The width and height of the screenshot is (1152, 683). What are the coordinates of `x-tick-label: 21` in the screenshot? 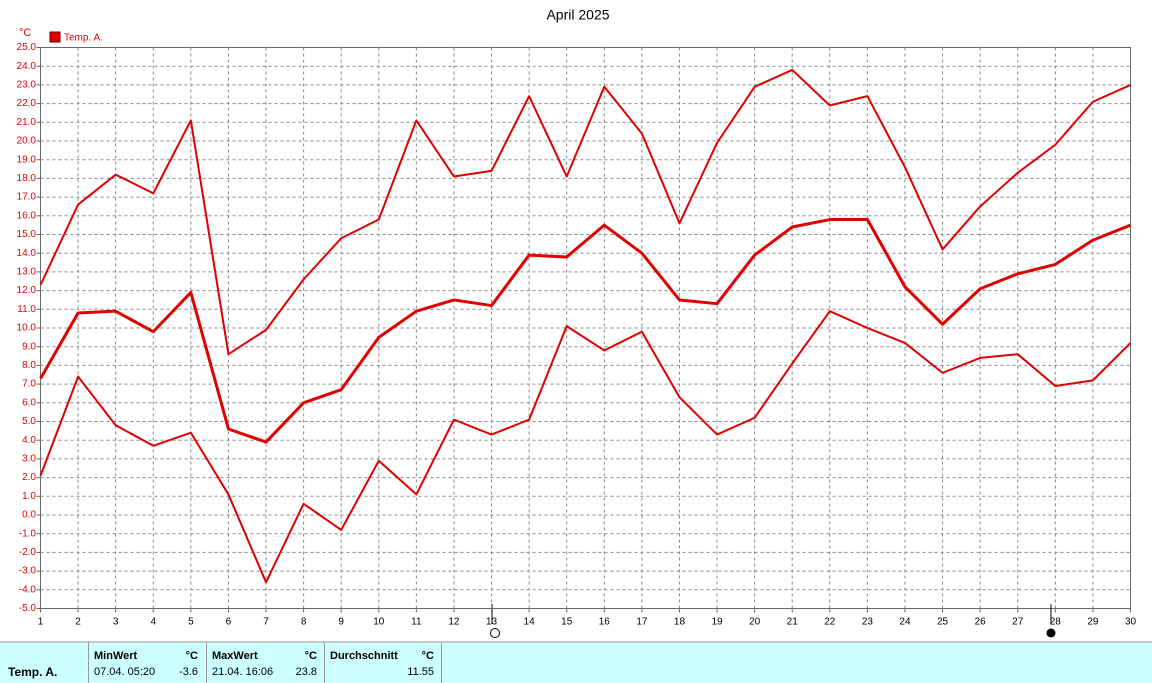 It's located at (793, 622).